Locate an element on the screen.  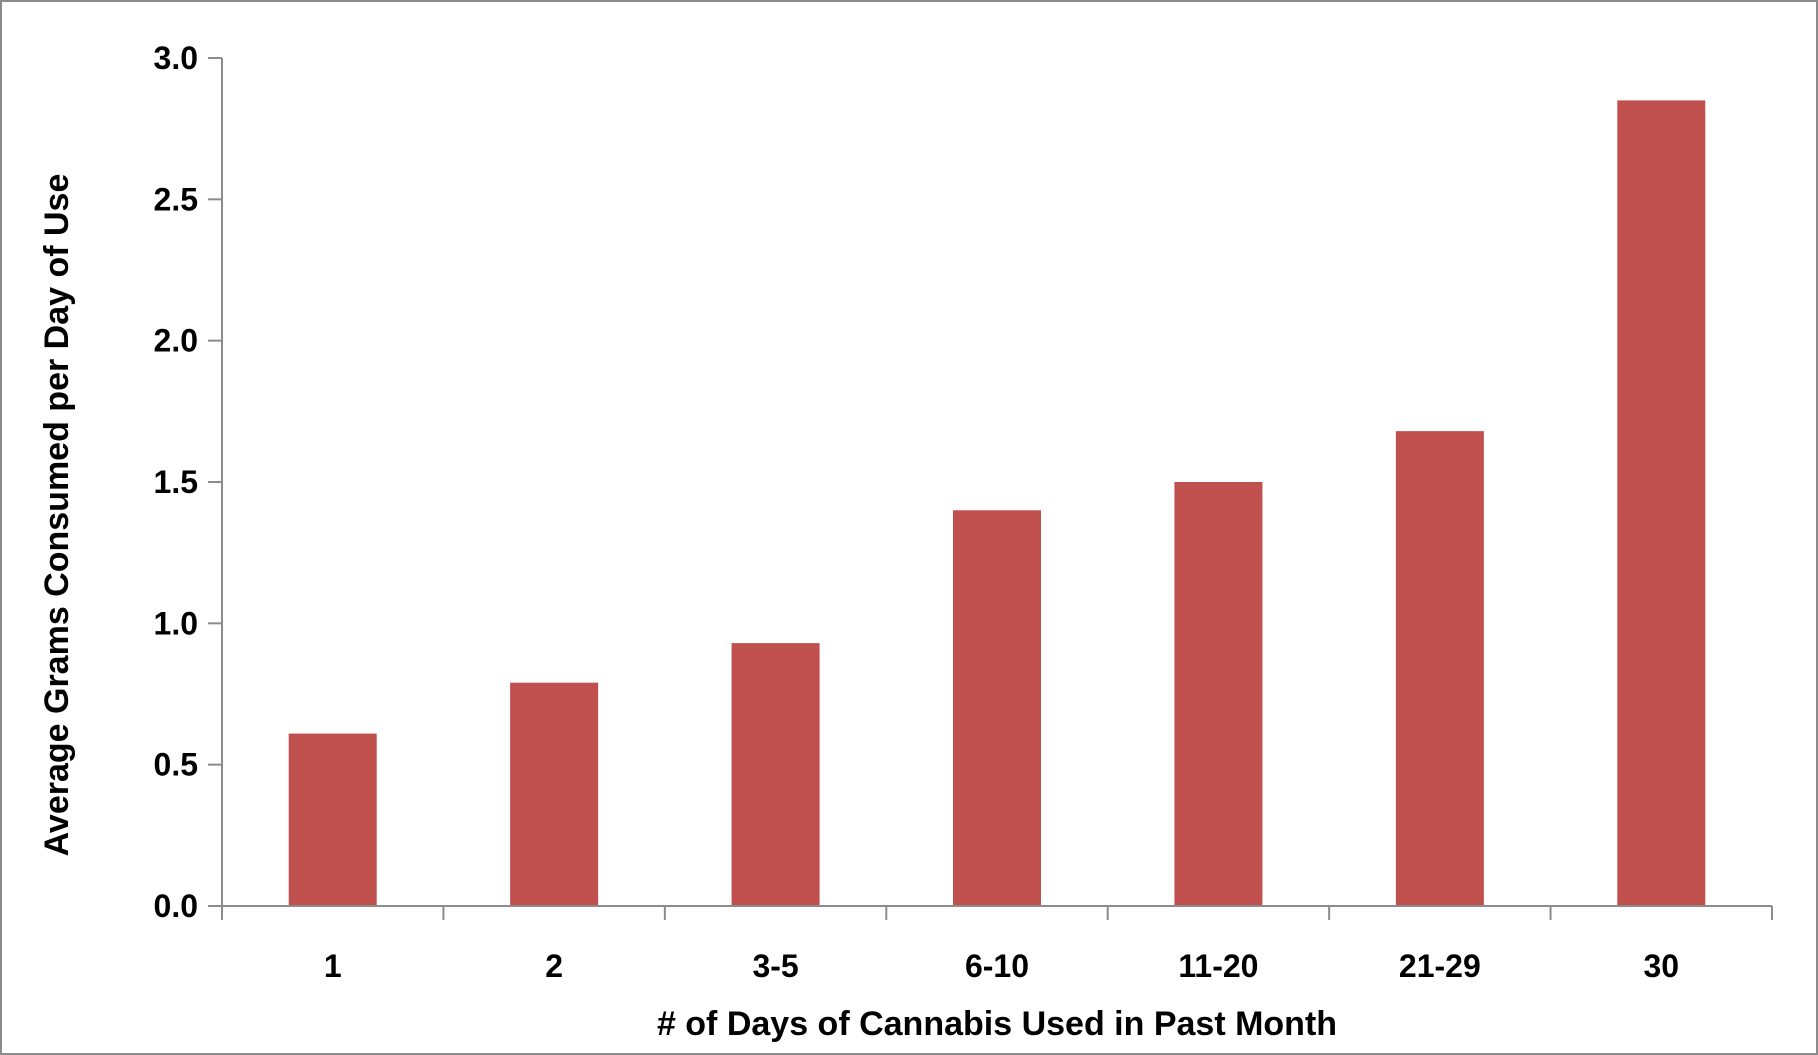
x-tick-label: 11-20 is located at coordinates (1218, 966).